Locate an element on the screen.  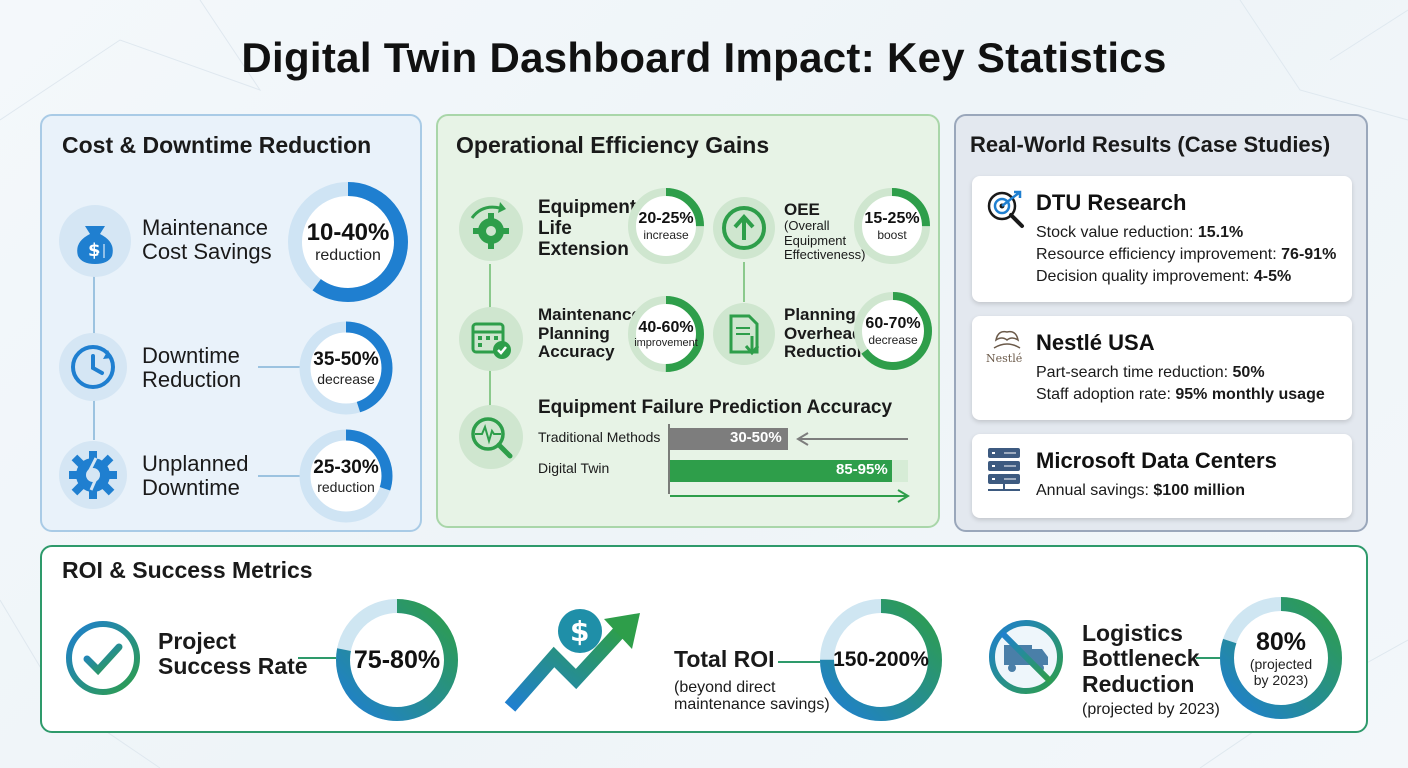
total-roi-ring is located at coordinates (881, 660).